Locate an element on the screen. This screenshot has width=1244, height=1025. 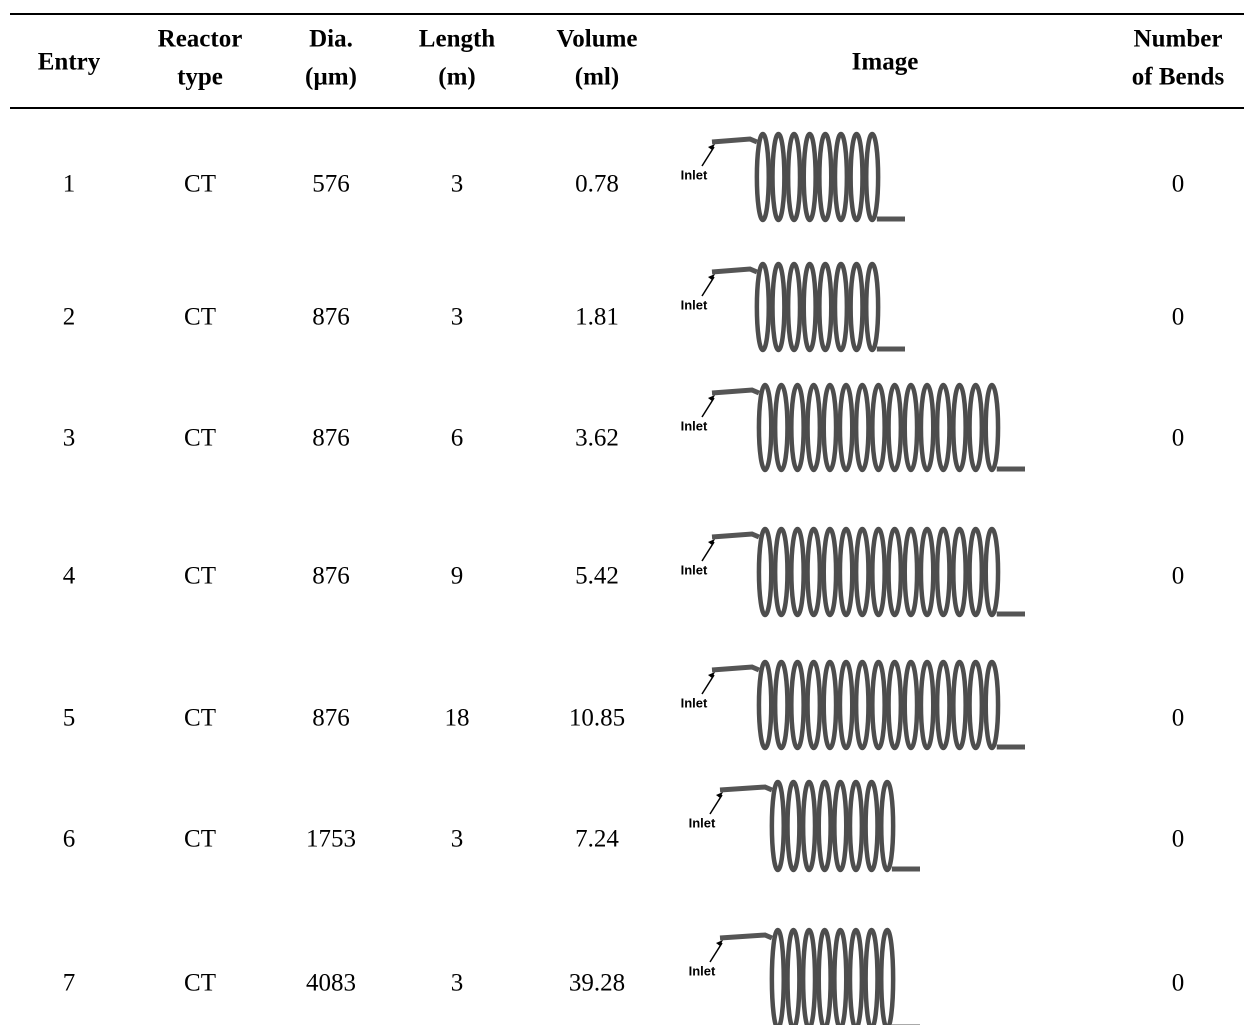
cell: 3 is located at coordinates (457, 317).